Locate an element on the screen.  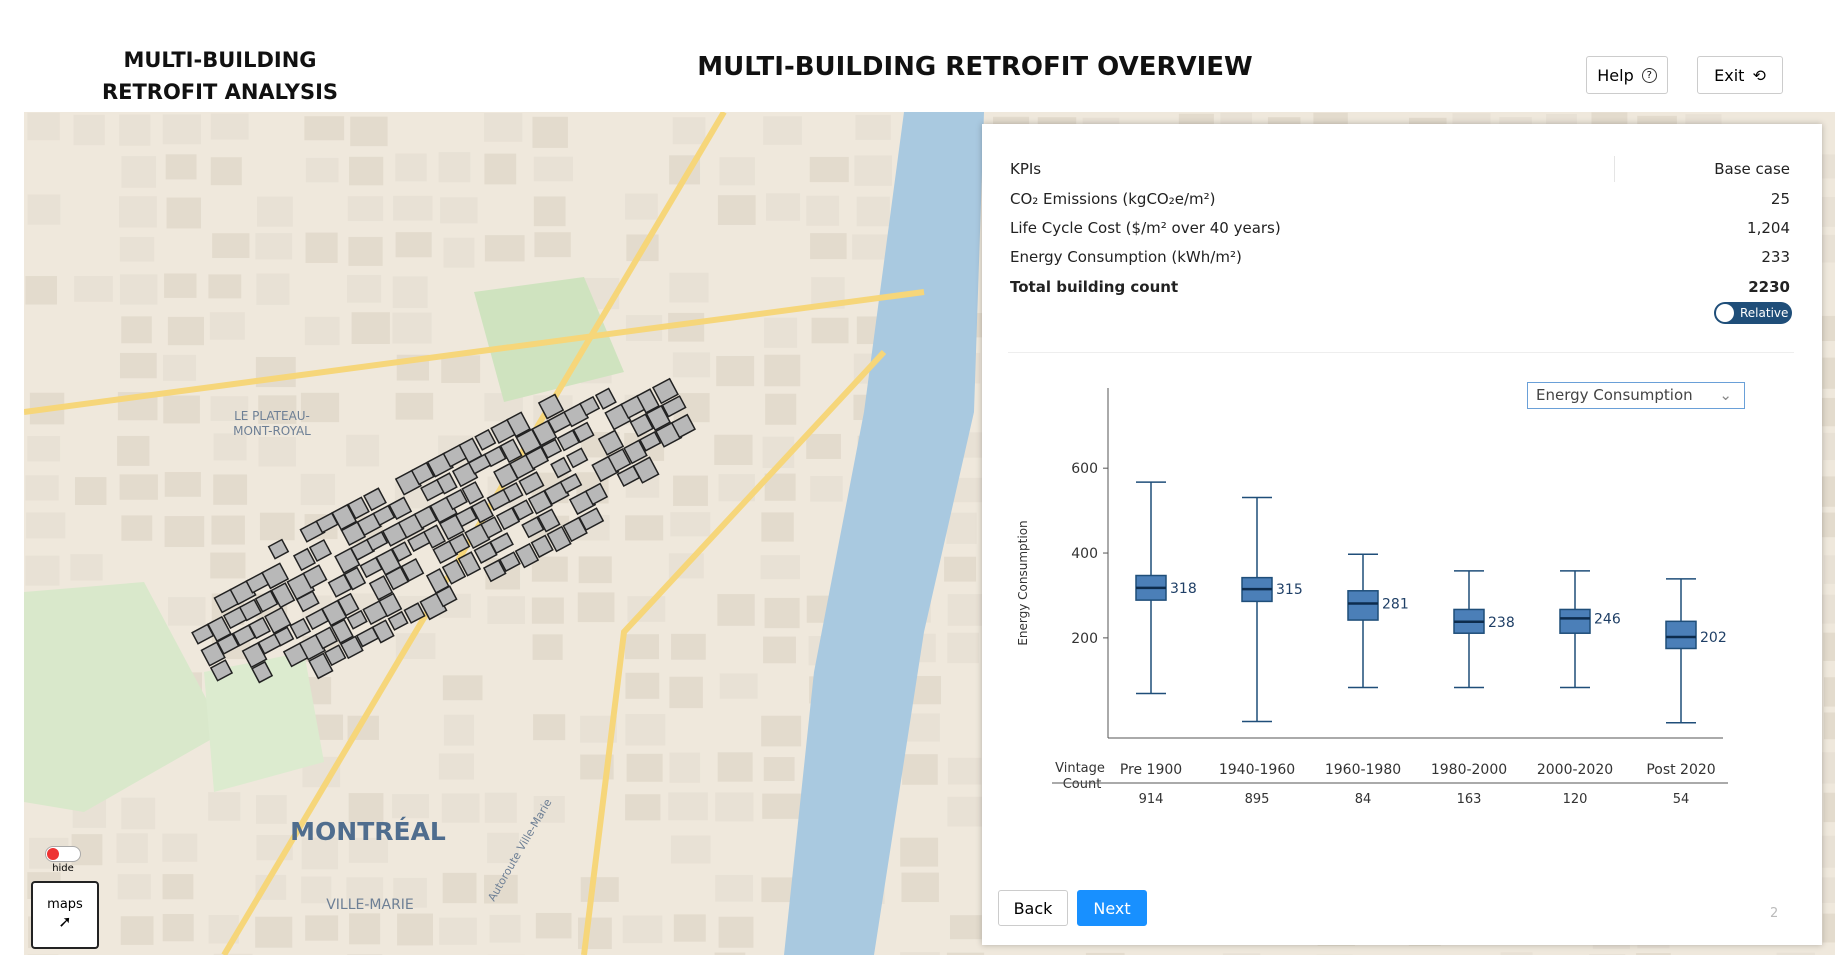
kpi-label: Life Cycle Cost ($/m² over 40 years) is located at coordinates (1145, 228).